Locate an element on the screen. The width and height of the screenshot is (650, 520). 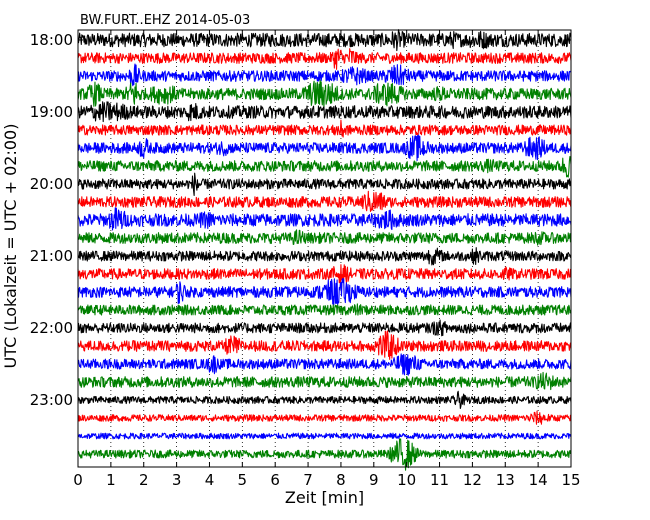
y-tick-label: 23:00 is located at coordinates (51, 400).